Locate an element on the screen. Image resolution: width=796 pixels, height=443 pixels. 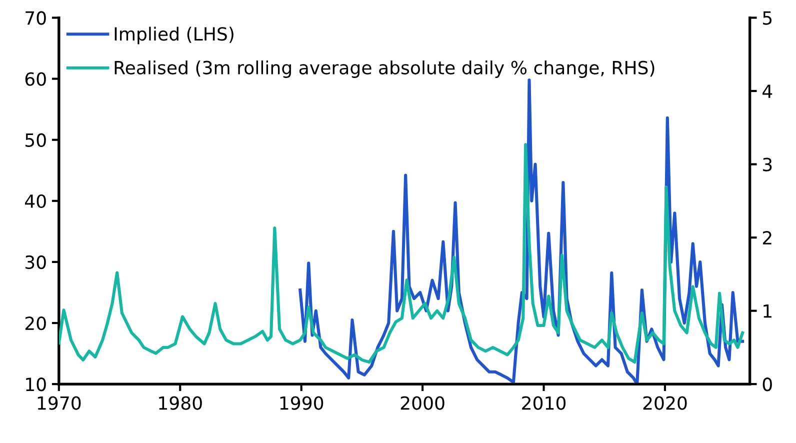
y2-tick-label: 0 is located at coordinates (767, 385).